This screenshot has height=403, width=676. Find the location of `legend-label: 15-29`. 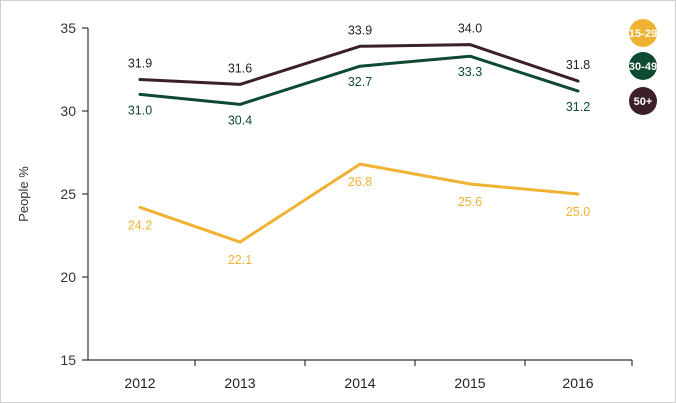

legend-label: 15-29 is located at coordinates (643, 34).